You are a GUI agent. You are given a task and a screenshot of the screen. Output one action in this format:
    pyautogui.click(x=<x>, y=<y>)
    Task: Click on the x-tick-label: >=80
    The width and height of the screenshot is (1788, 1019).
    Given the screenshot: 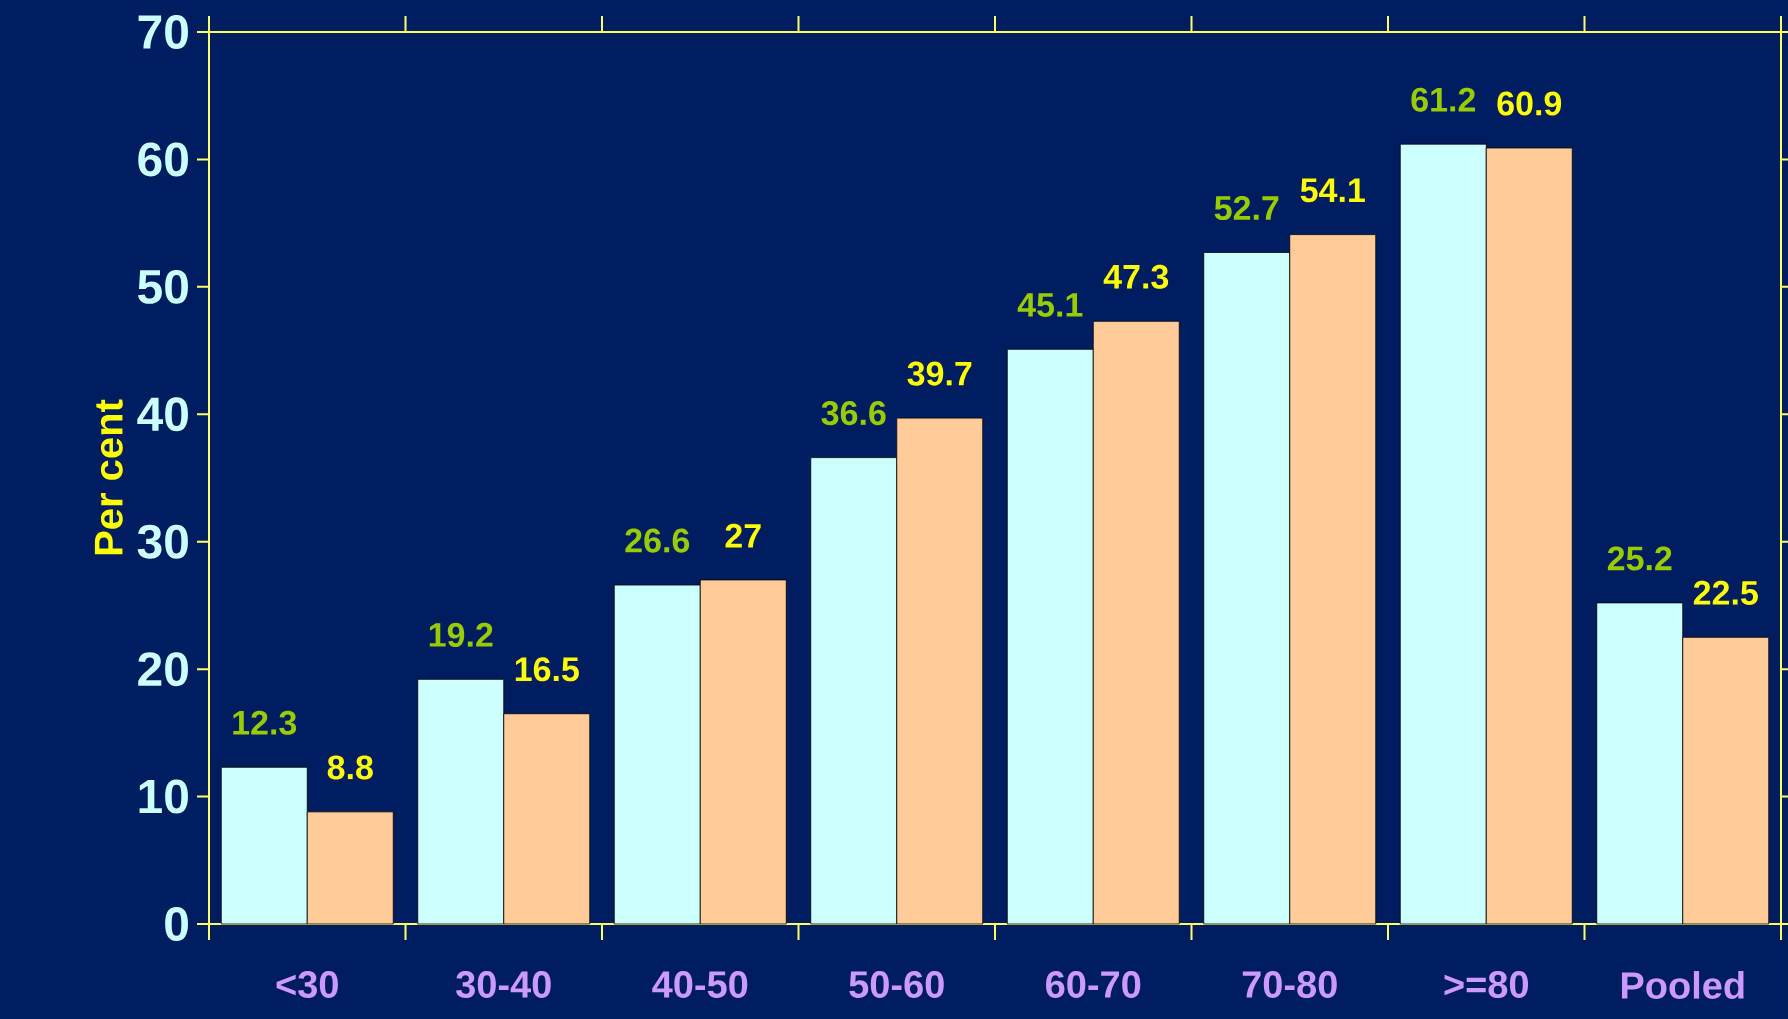 What is the action you would take?
    pyautogui.click(x=1486, y=984)
    